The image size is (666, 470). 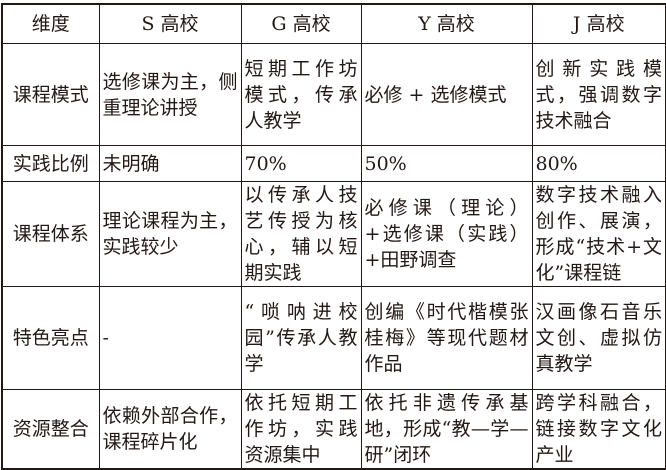 I want to click on table-cell: 70%, so click(x=301, y=163).